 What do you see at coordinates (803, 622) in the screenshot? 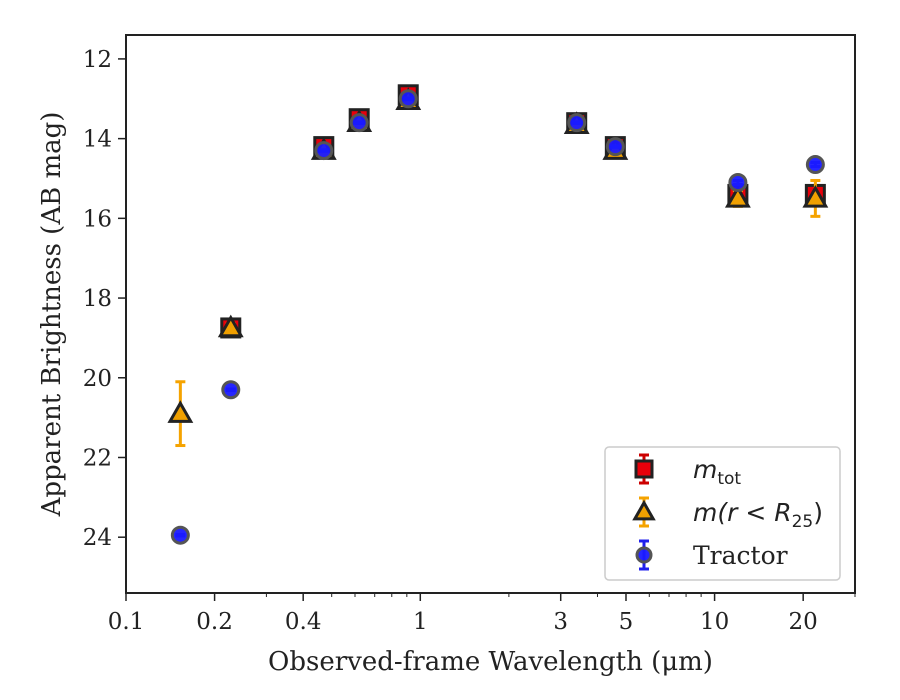
I see `x-tick-label: 20` at bounding box center [803, 622].